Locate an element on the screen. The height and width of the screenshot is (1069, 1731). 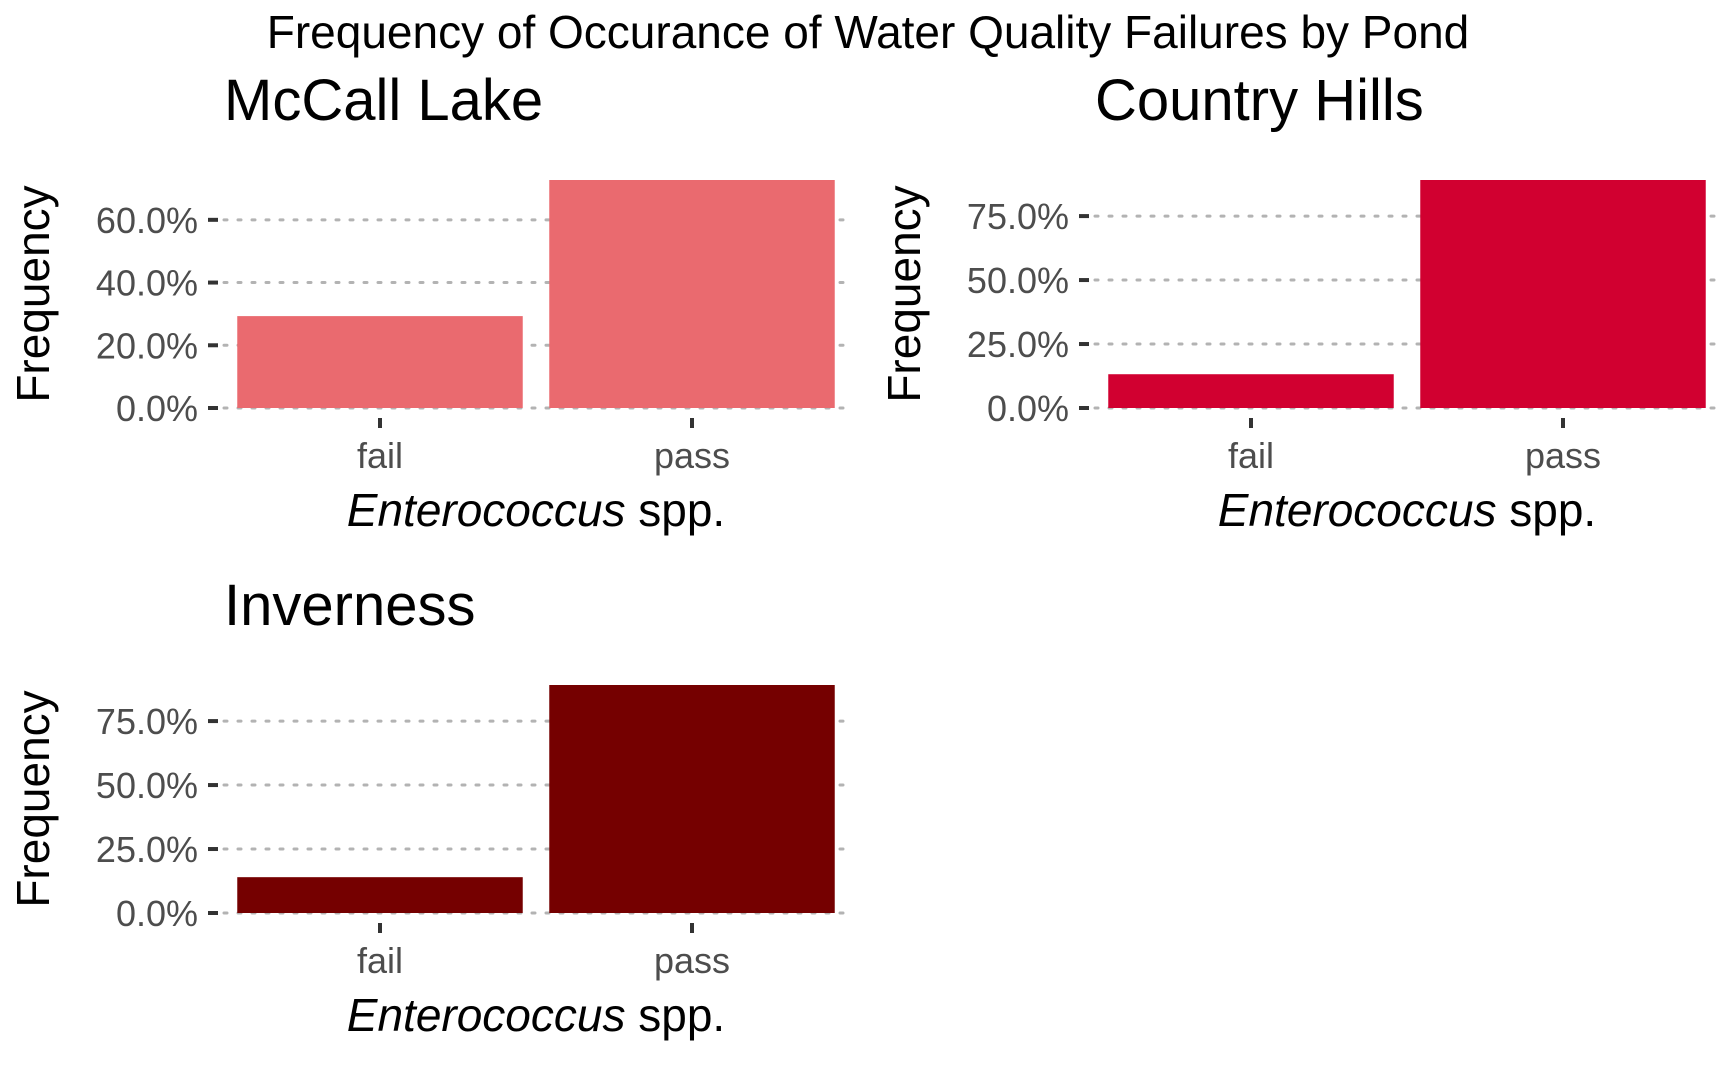
panel-title: Inverness is located at coordinates (349, 605).